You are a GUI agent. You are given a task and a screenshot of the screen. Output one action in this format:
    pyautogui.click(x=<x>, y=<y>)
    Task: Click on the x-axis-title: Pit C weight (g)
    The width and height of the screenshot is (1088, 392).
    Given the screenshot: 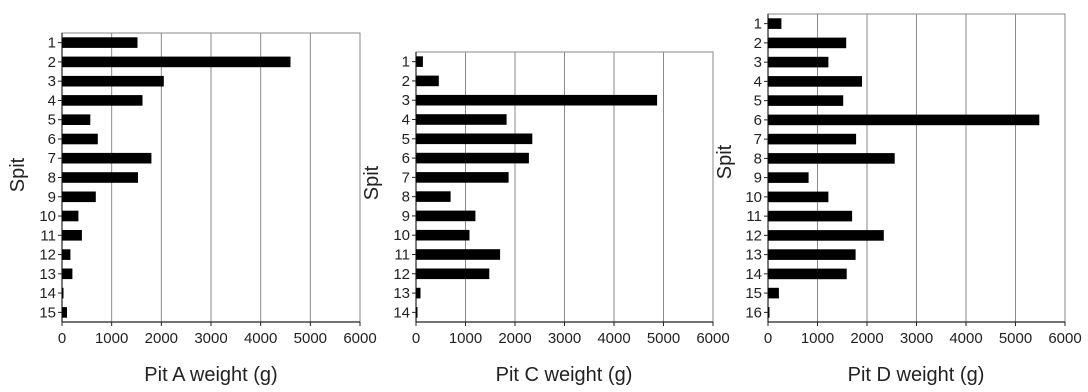 What is the action you would take?
    pyautogui.click(x=564, y=375)
    